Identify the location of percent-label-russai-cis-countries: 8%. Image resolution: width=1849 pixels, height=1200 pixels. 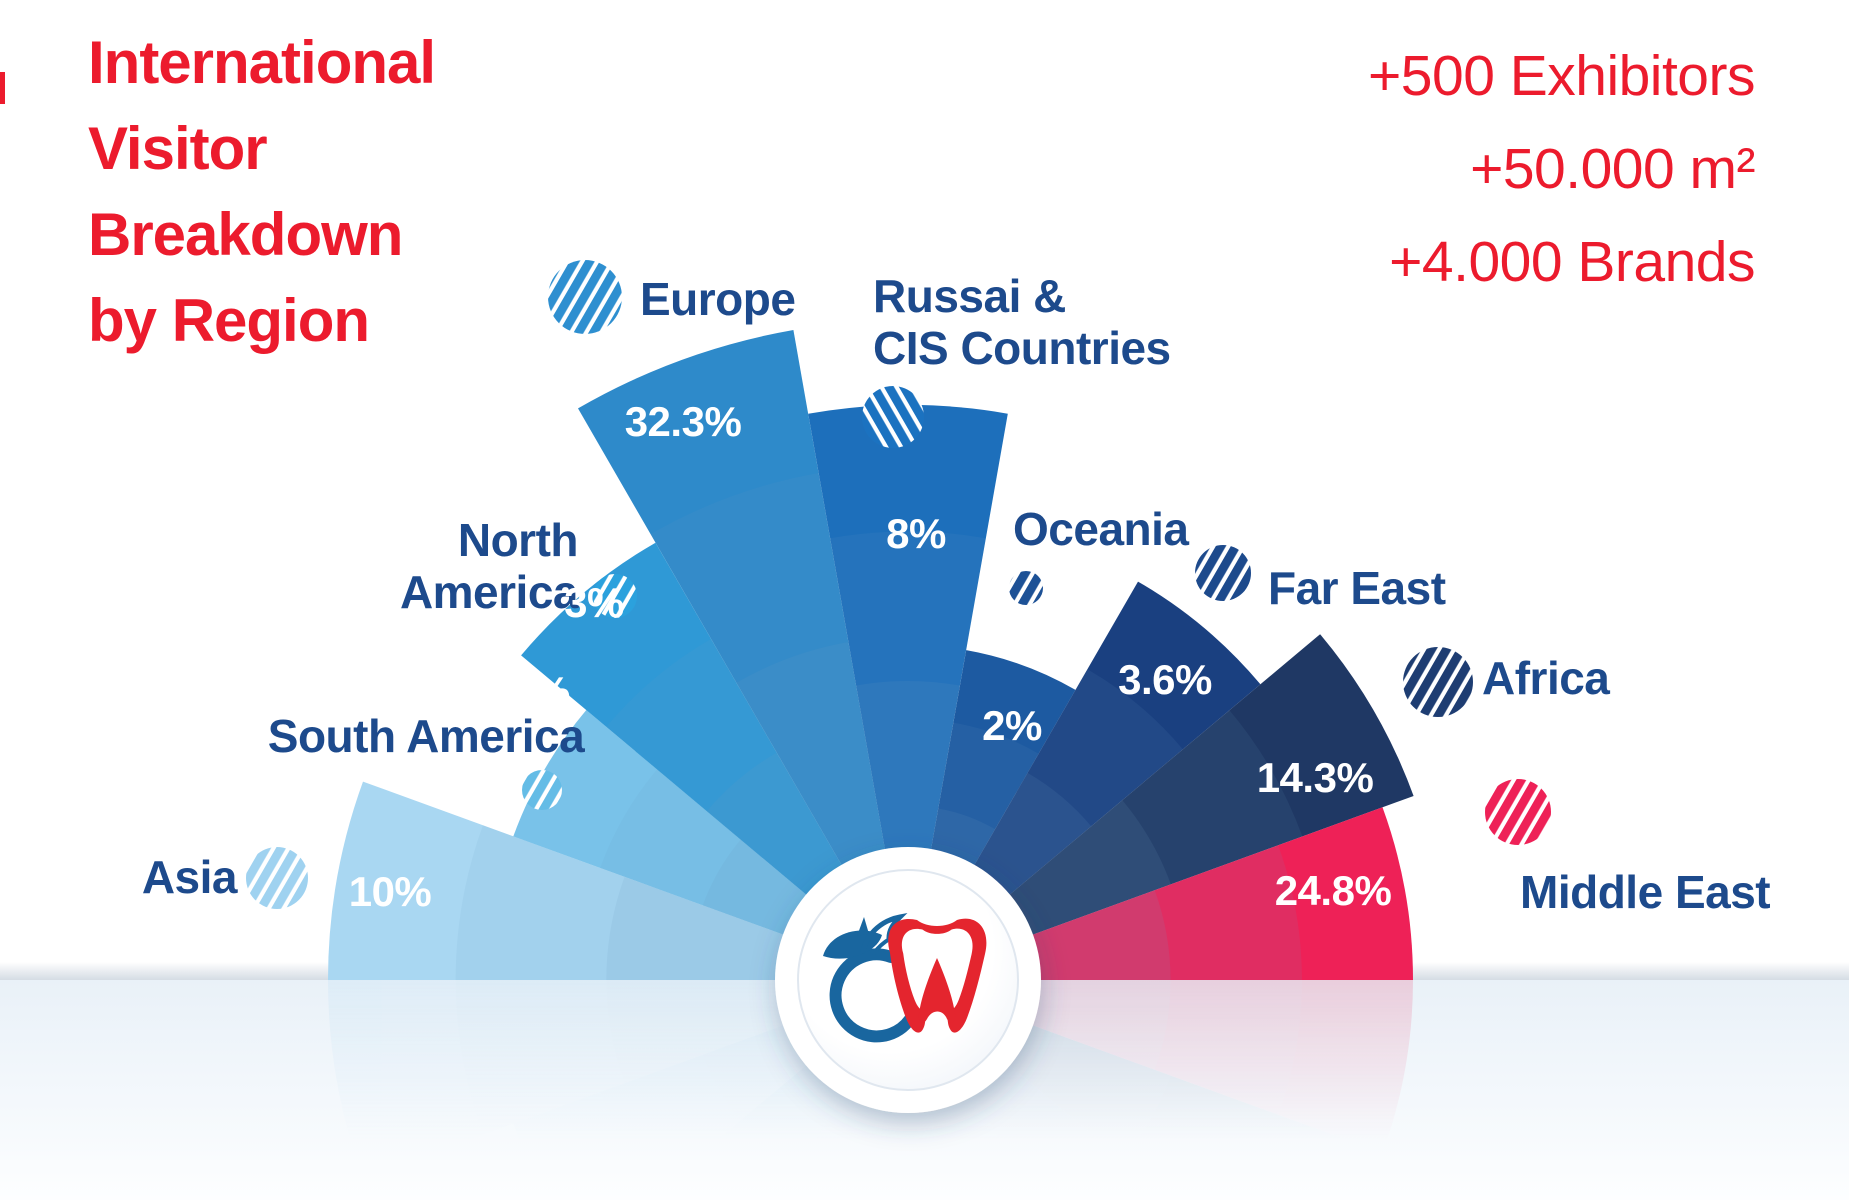
(916, 533).